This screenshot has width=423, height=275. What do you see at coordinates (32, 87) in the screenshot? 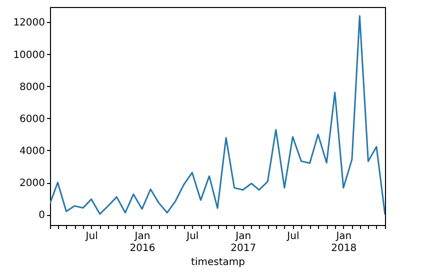
I see `y-tick-label: 8000` at bounding box center [32, 87].